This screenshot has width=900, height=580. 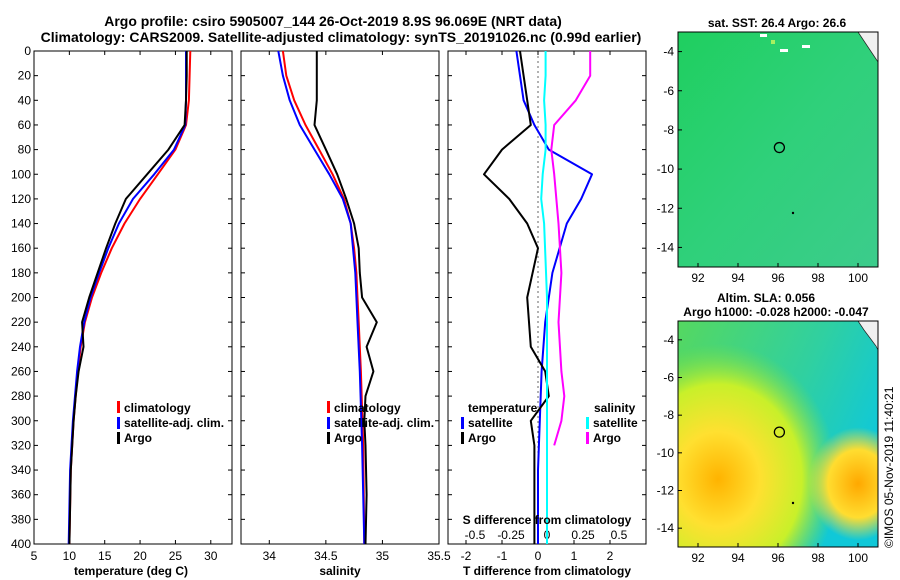 What do you see at coordinates (538, 556) in the screenshot?
I see `x-tick-label: 0` at bounding box center [538, 556].